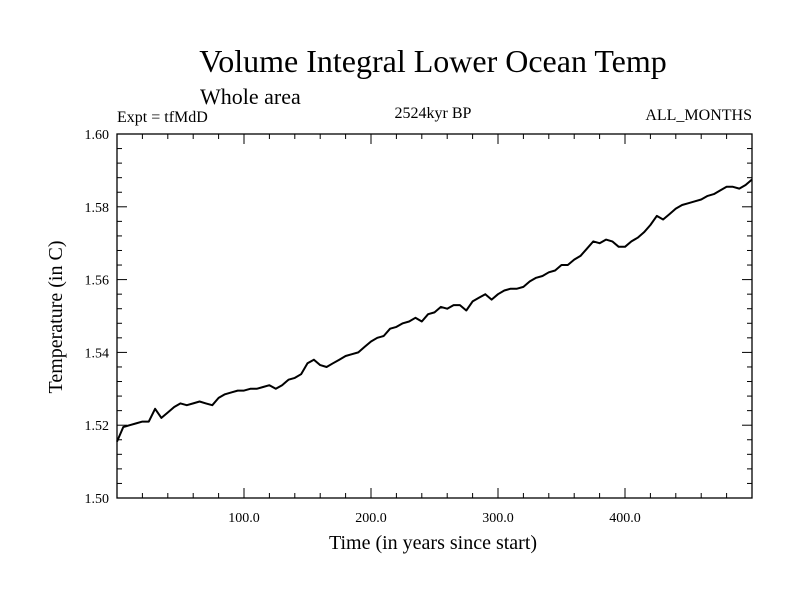  I want to click on y-tick-label: 1.50, so click(97, 499).